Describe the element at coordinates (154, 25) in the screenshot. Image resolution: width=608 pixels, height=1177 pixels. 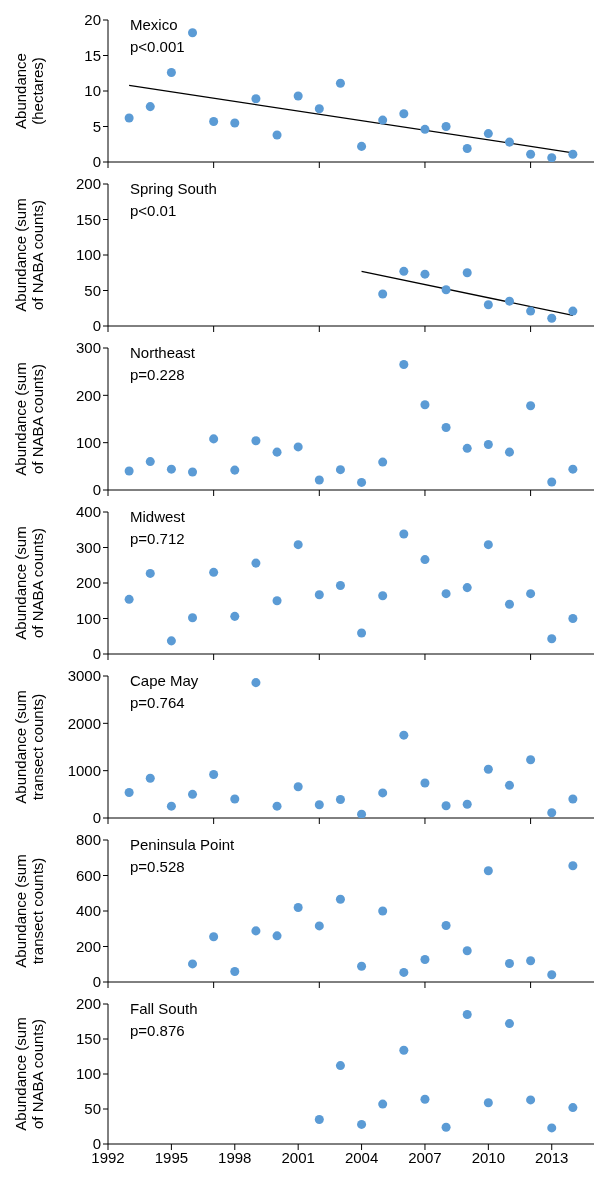
I see `chart-title: Mexico` at that location.